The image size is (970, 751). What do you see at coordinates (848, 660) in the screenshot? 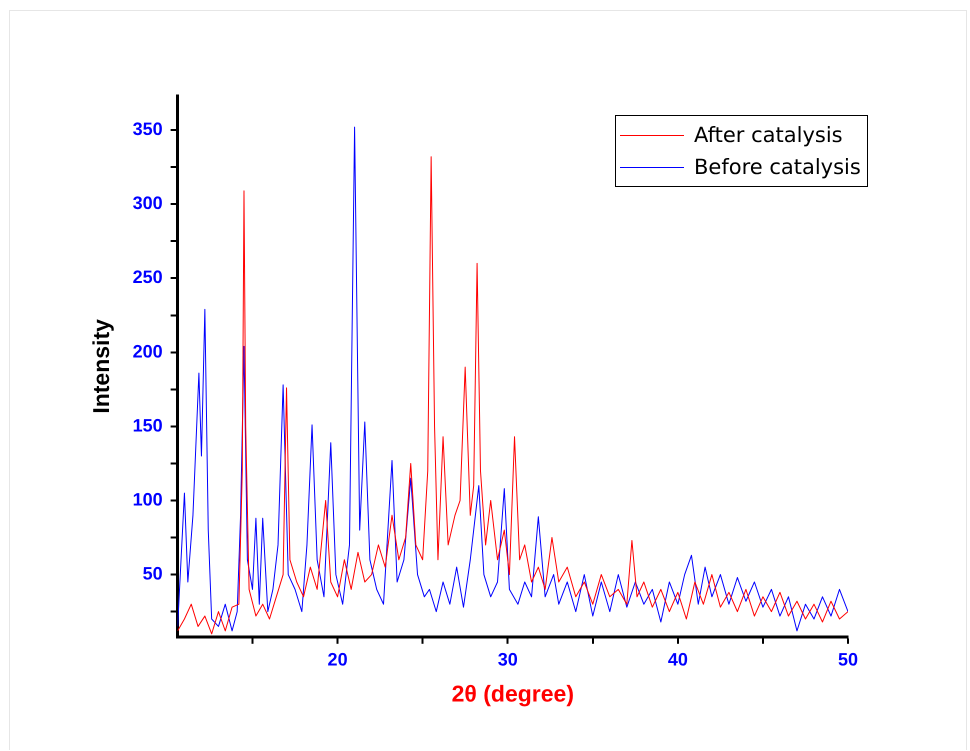
I see `x-tick-label: 50` at bounding box center [848, 660].